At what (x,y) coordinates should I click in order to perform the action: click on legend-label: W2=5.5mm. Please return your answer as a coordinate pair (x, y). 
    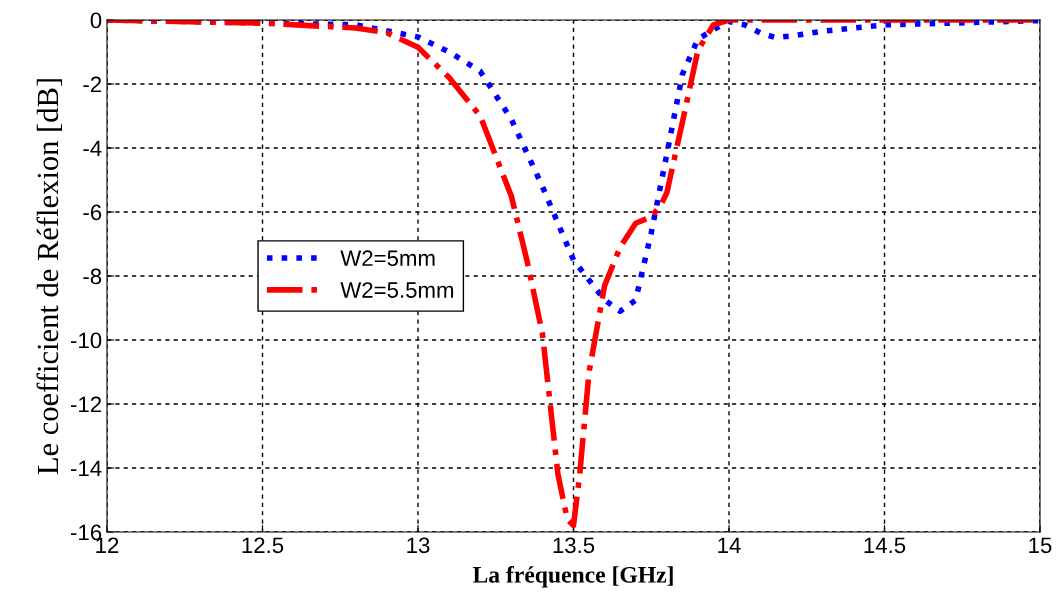
    Looking at the image, I should click on (397, 290).